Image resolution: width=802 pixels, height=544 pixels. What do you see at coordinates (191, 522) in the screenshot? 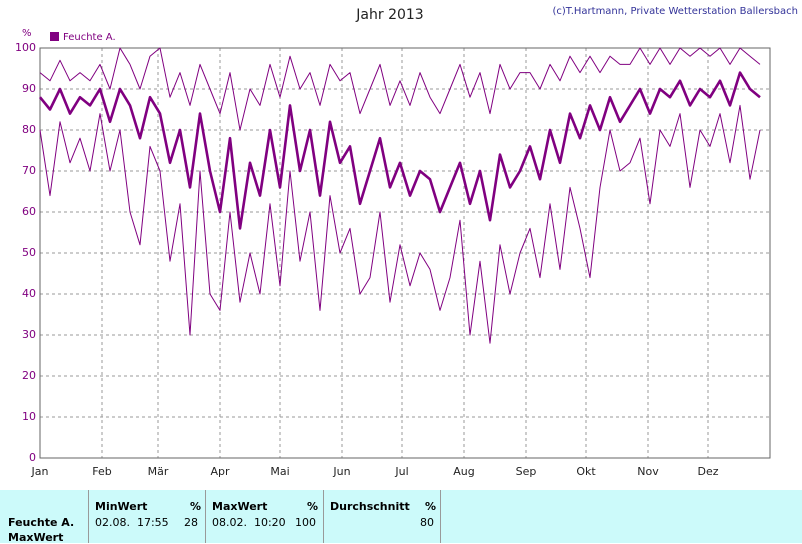
I see `cell: 28` at bounding box center [191, 522].